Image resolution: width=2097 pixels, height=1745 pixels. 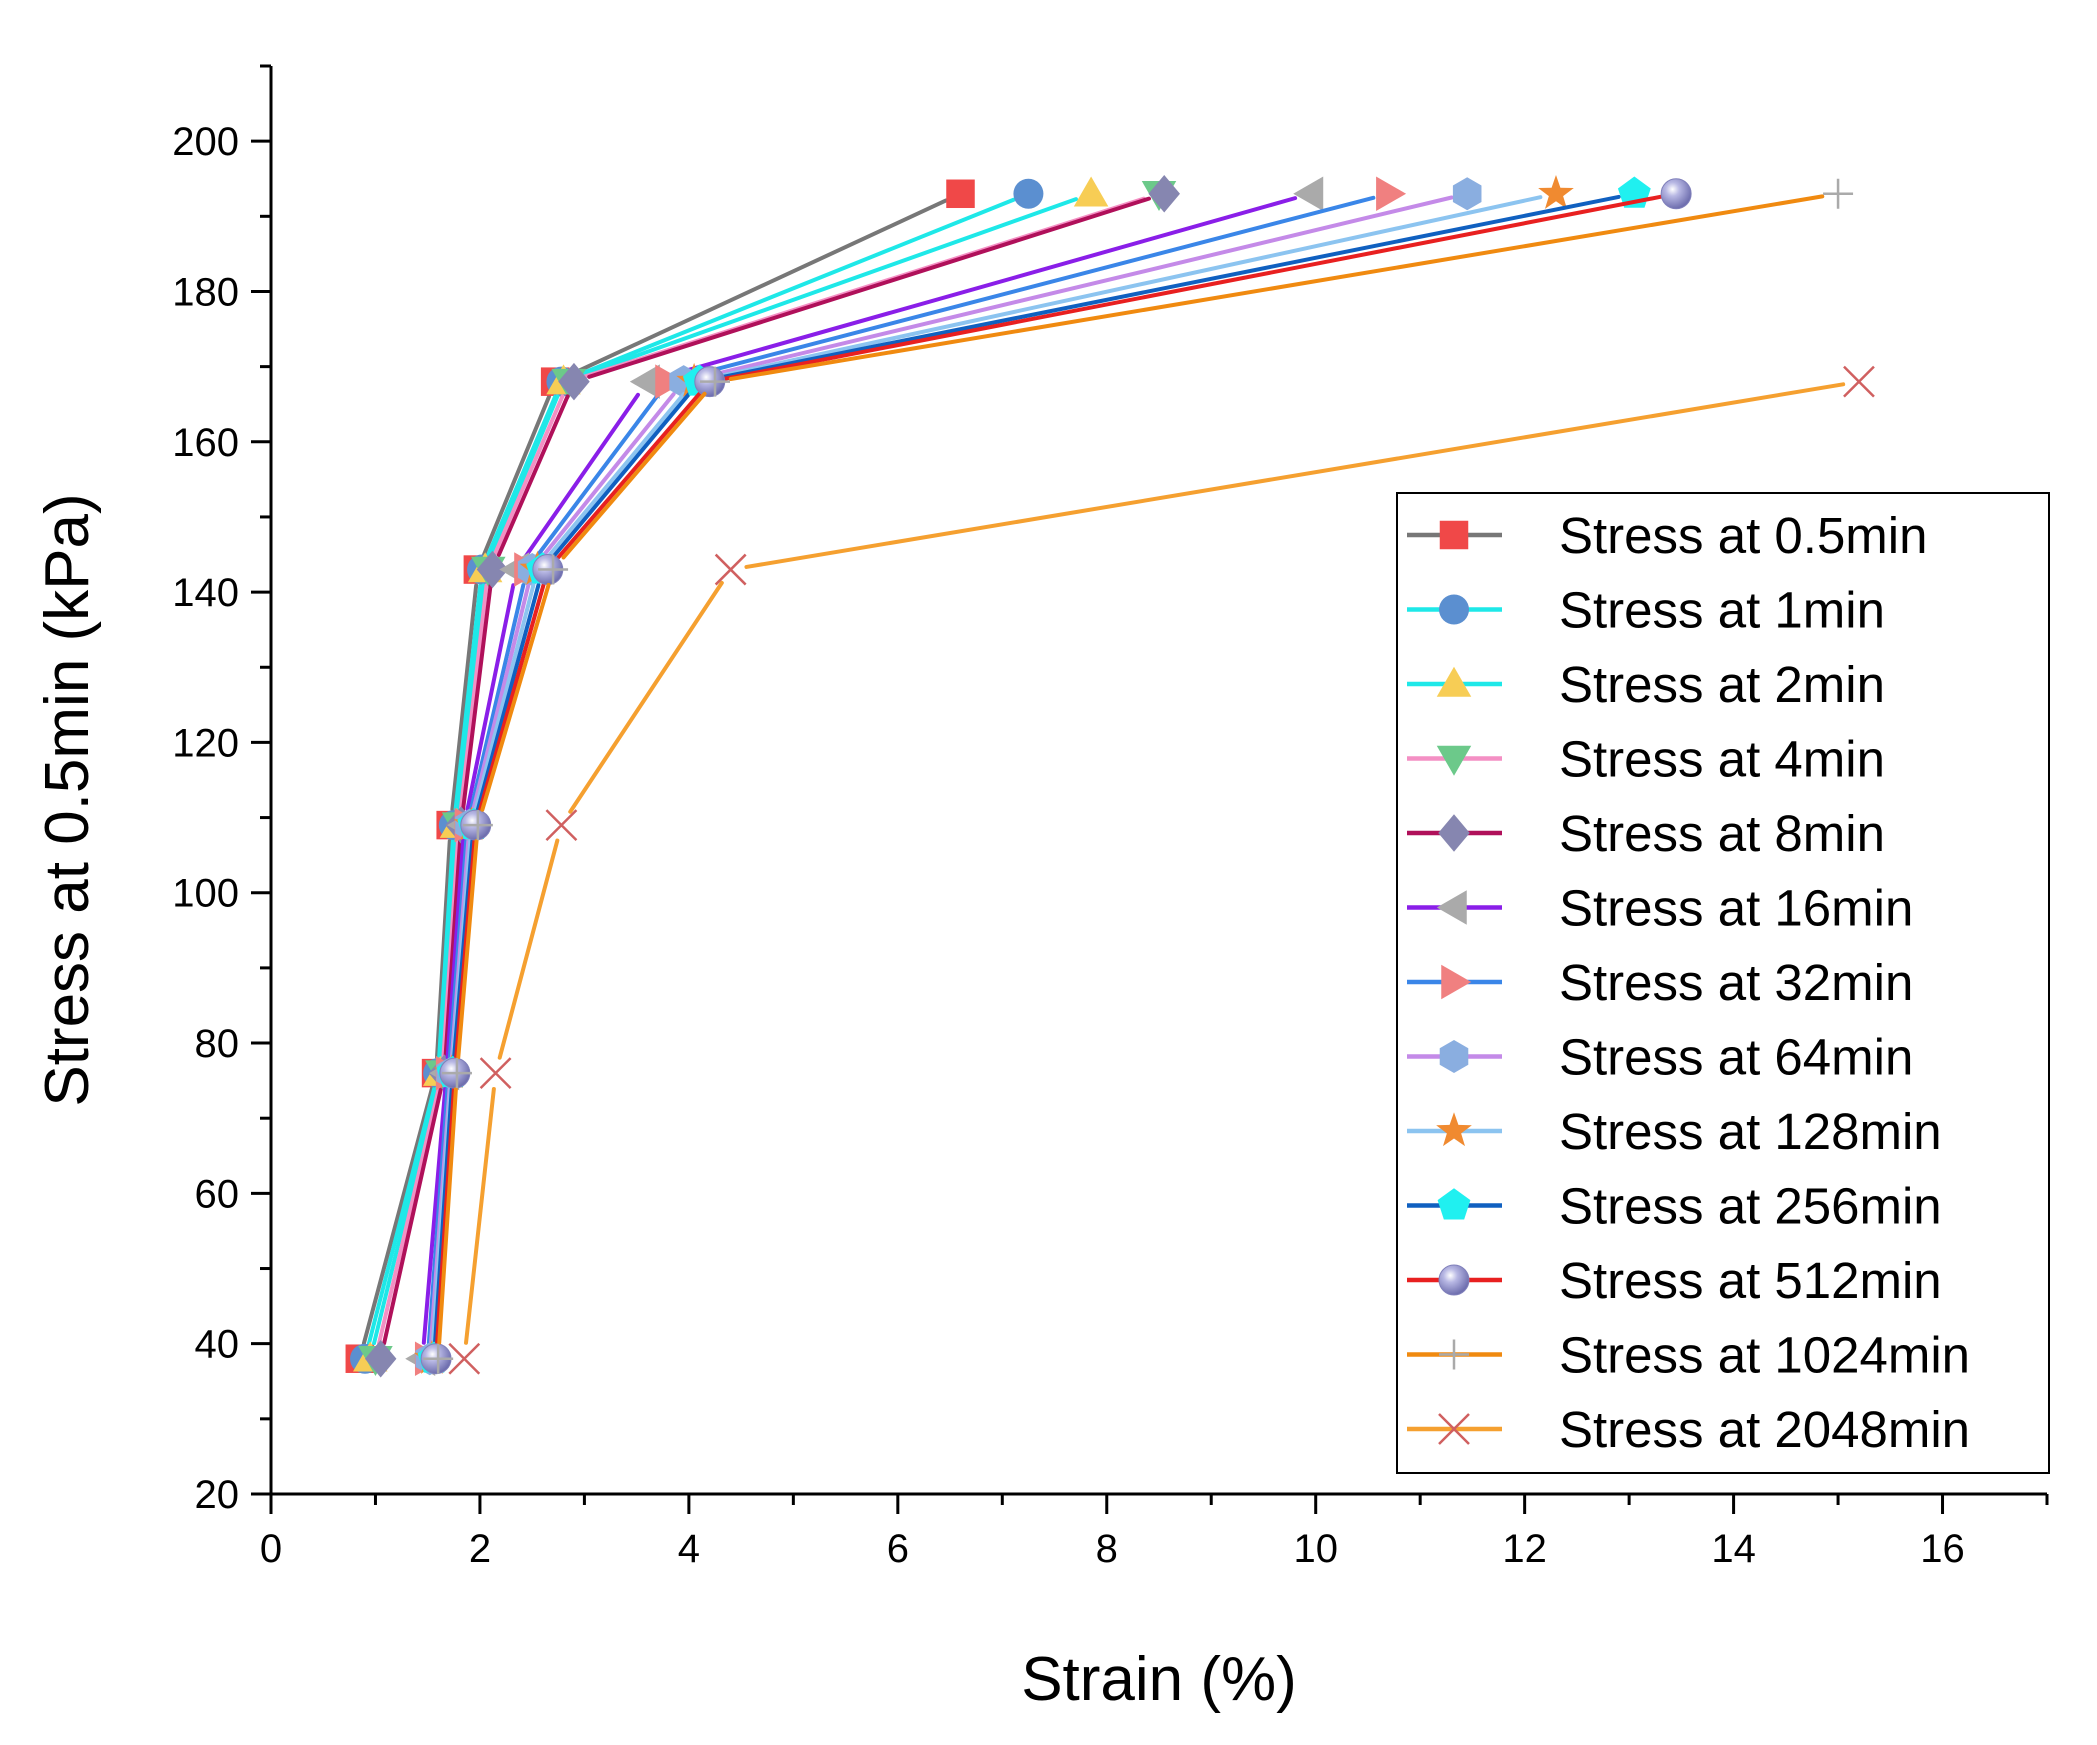 I want to click on legend-label: Stress at 8min, so click(x=1722, y=833).